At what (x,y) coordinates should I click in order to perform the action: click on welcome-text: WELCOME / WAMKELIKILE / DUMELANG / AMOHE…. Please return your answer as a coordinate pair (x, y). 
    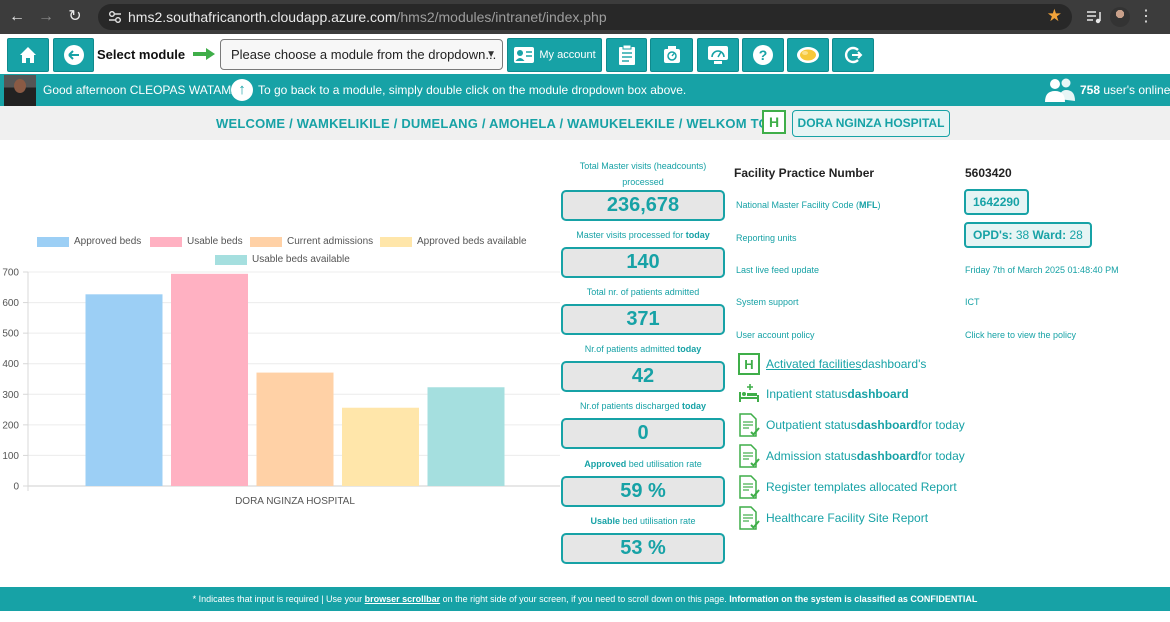
    Looking at the image, I should click on (492, 123).